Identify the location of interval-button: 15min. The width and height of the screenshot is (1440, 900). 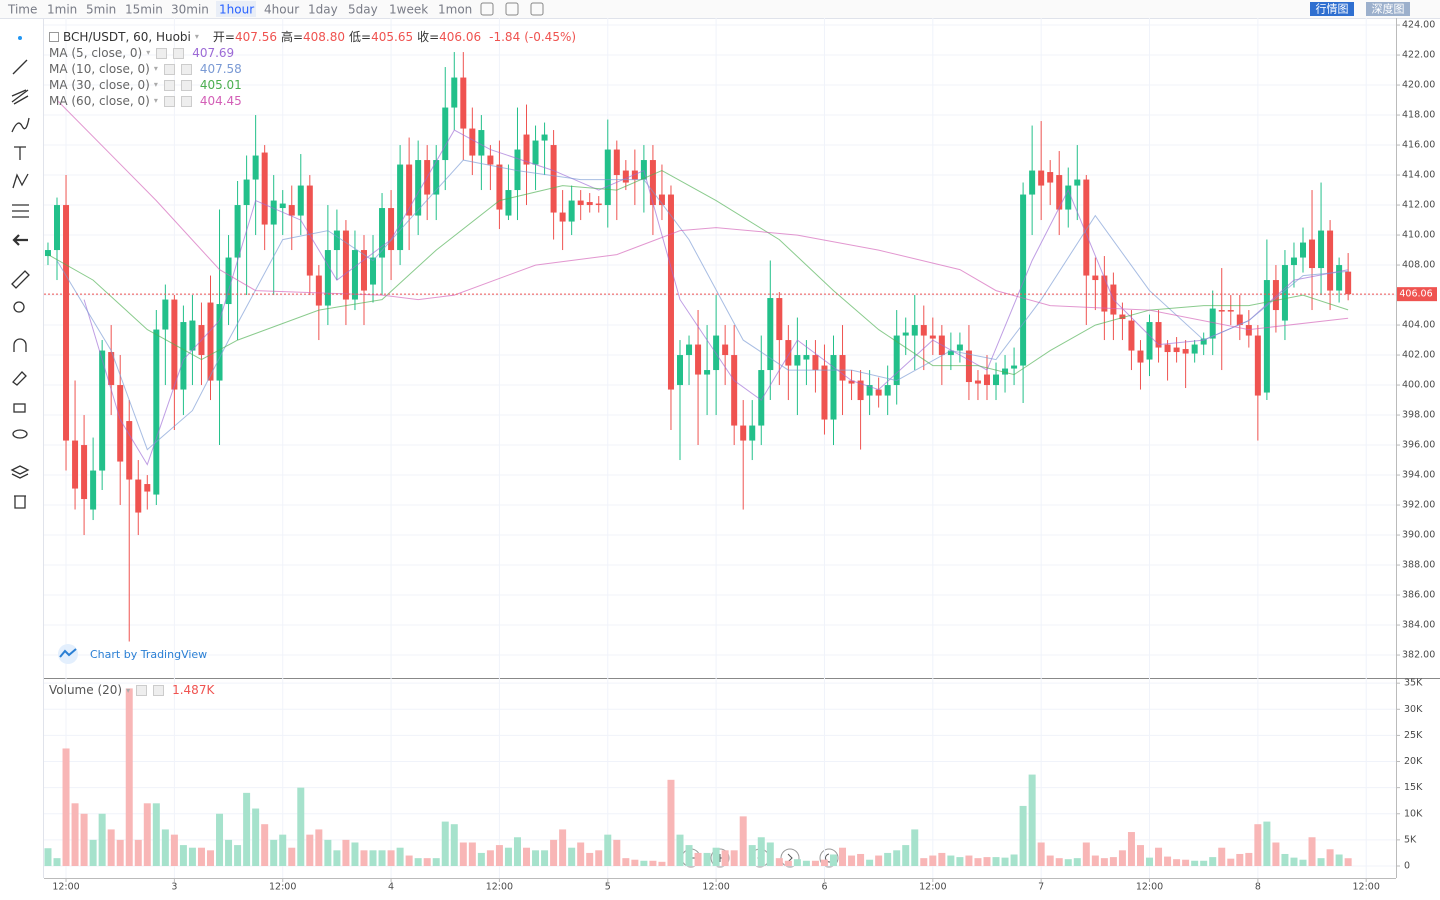
(144, 10).